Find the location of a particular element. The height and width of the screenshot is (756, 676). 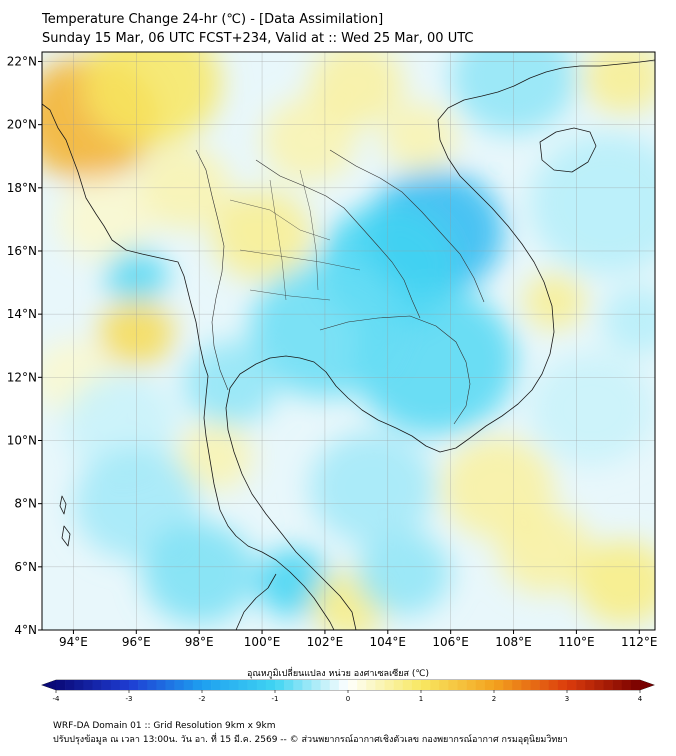

thailand-laos-border is located at coordinates (338, 239).